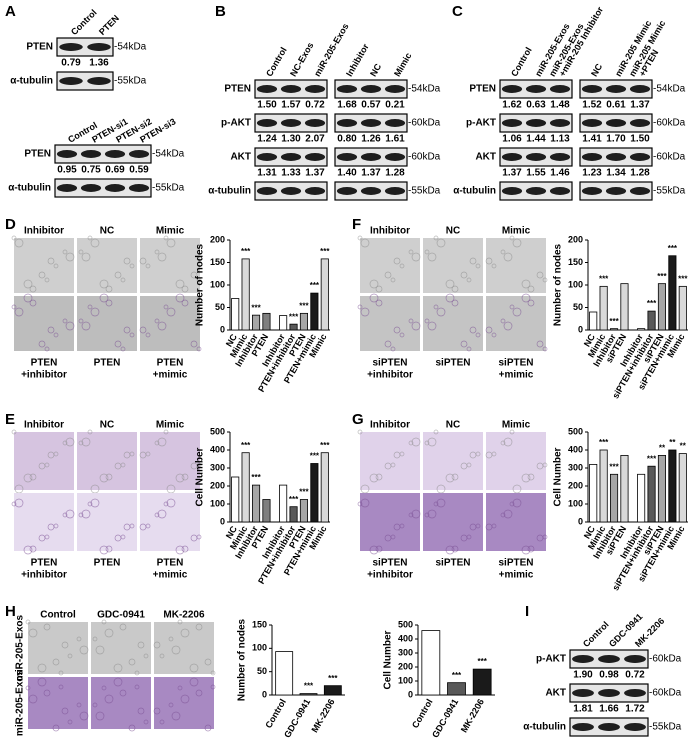 The width and height of the screenshot is (692, 748). I want to click on y-tick-label: 0, so click(222, 521).